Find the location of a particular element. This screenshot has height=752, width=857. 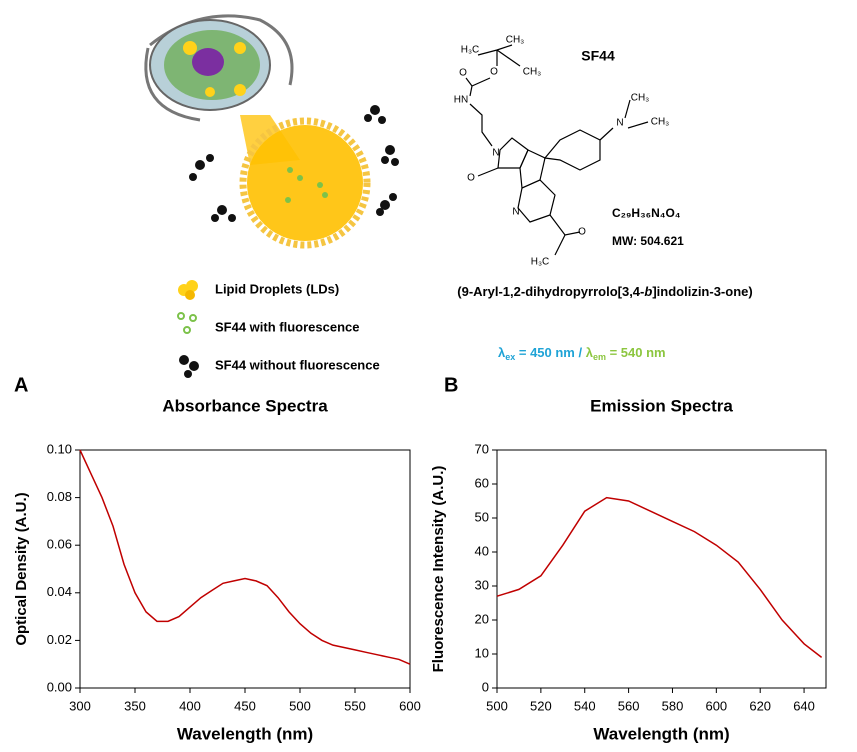

text-part: = 450 nm / is located at coordinates (550, 352).